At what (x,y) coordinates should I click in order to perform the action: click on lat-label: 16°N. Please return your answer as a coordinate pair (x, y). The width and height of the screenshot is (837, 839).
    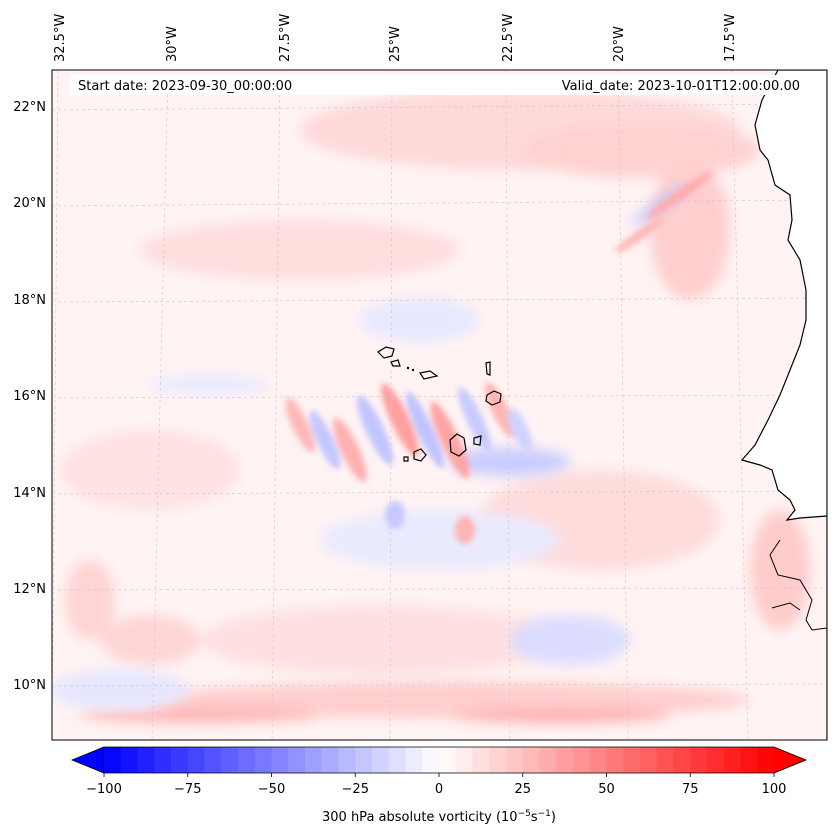
    Looking at the image, I should click on (29, 396).